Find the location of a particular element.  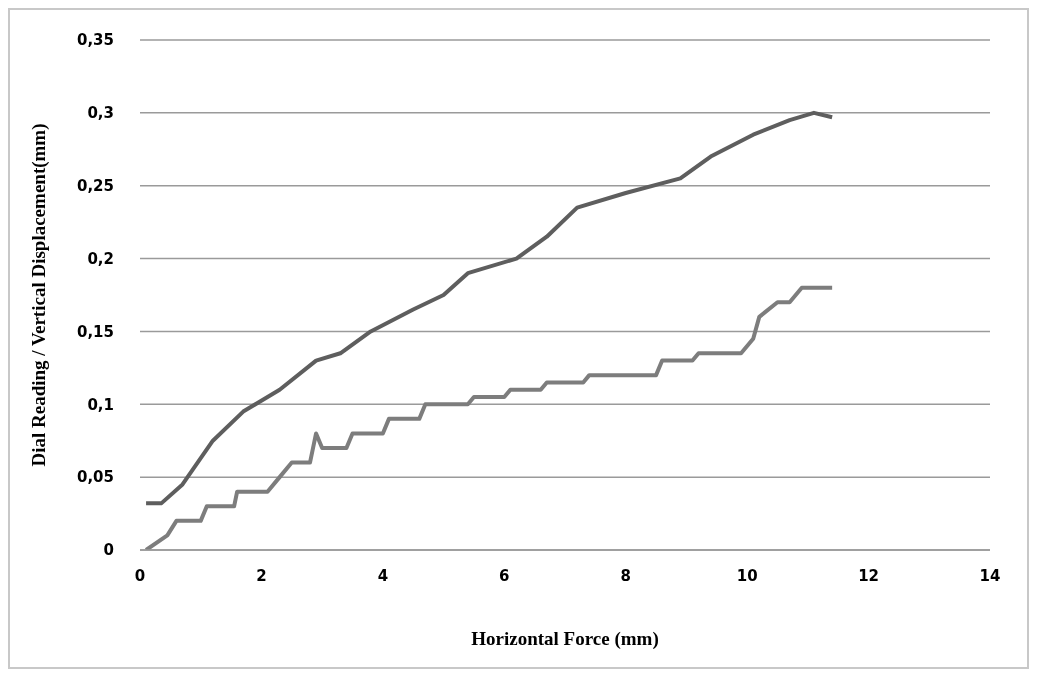

x-tick-label: 12 is located at coordinates (869, 575).